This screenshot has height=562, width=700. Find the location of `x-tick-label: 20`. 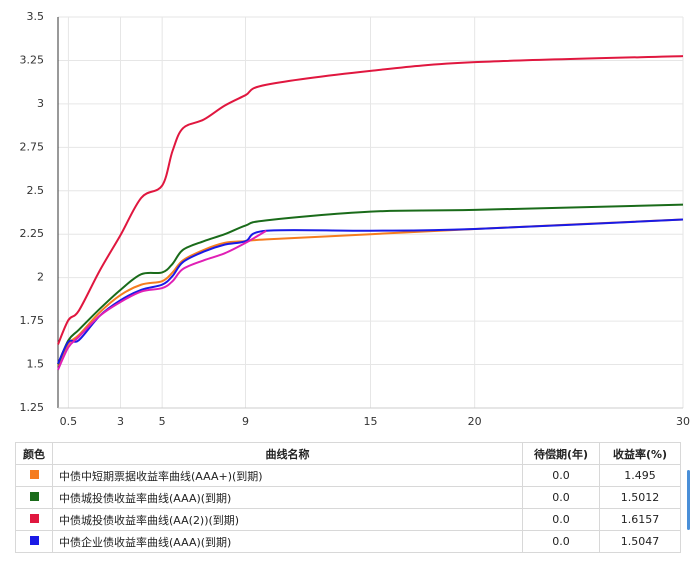

x-tick-label: 20 is located at coordinates (475, 421).